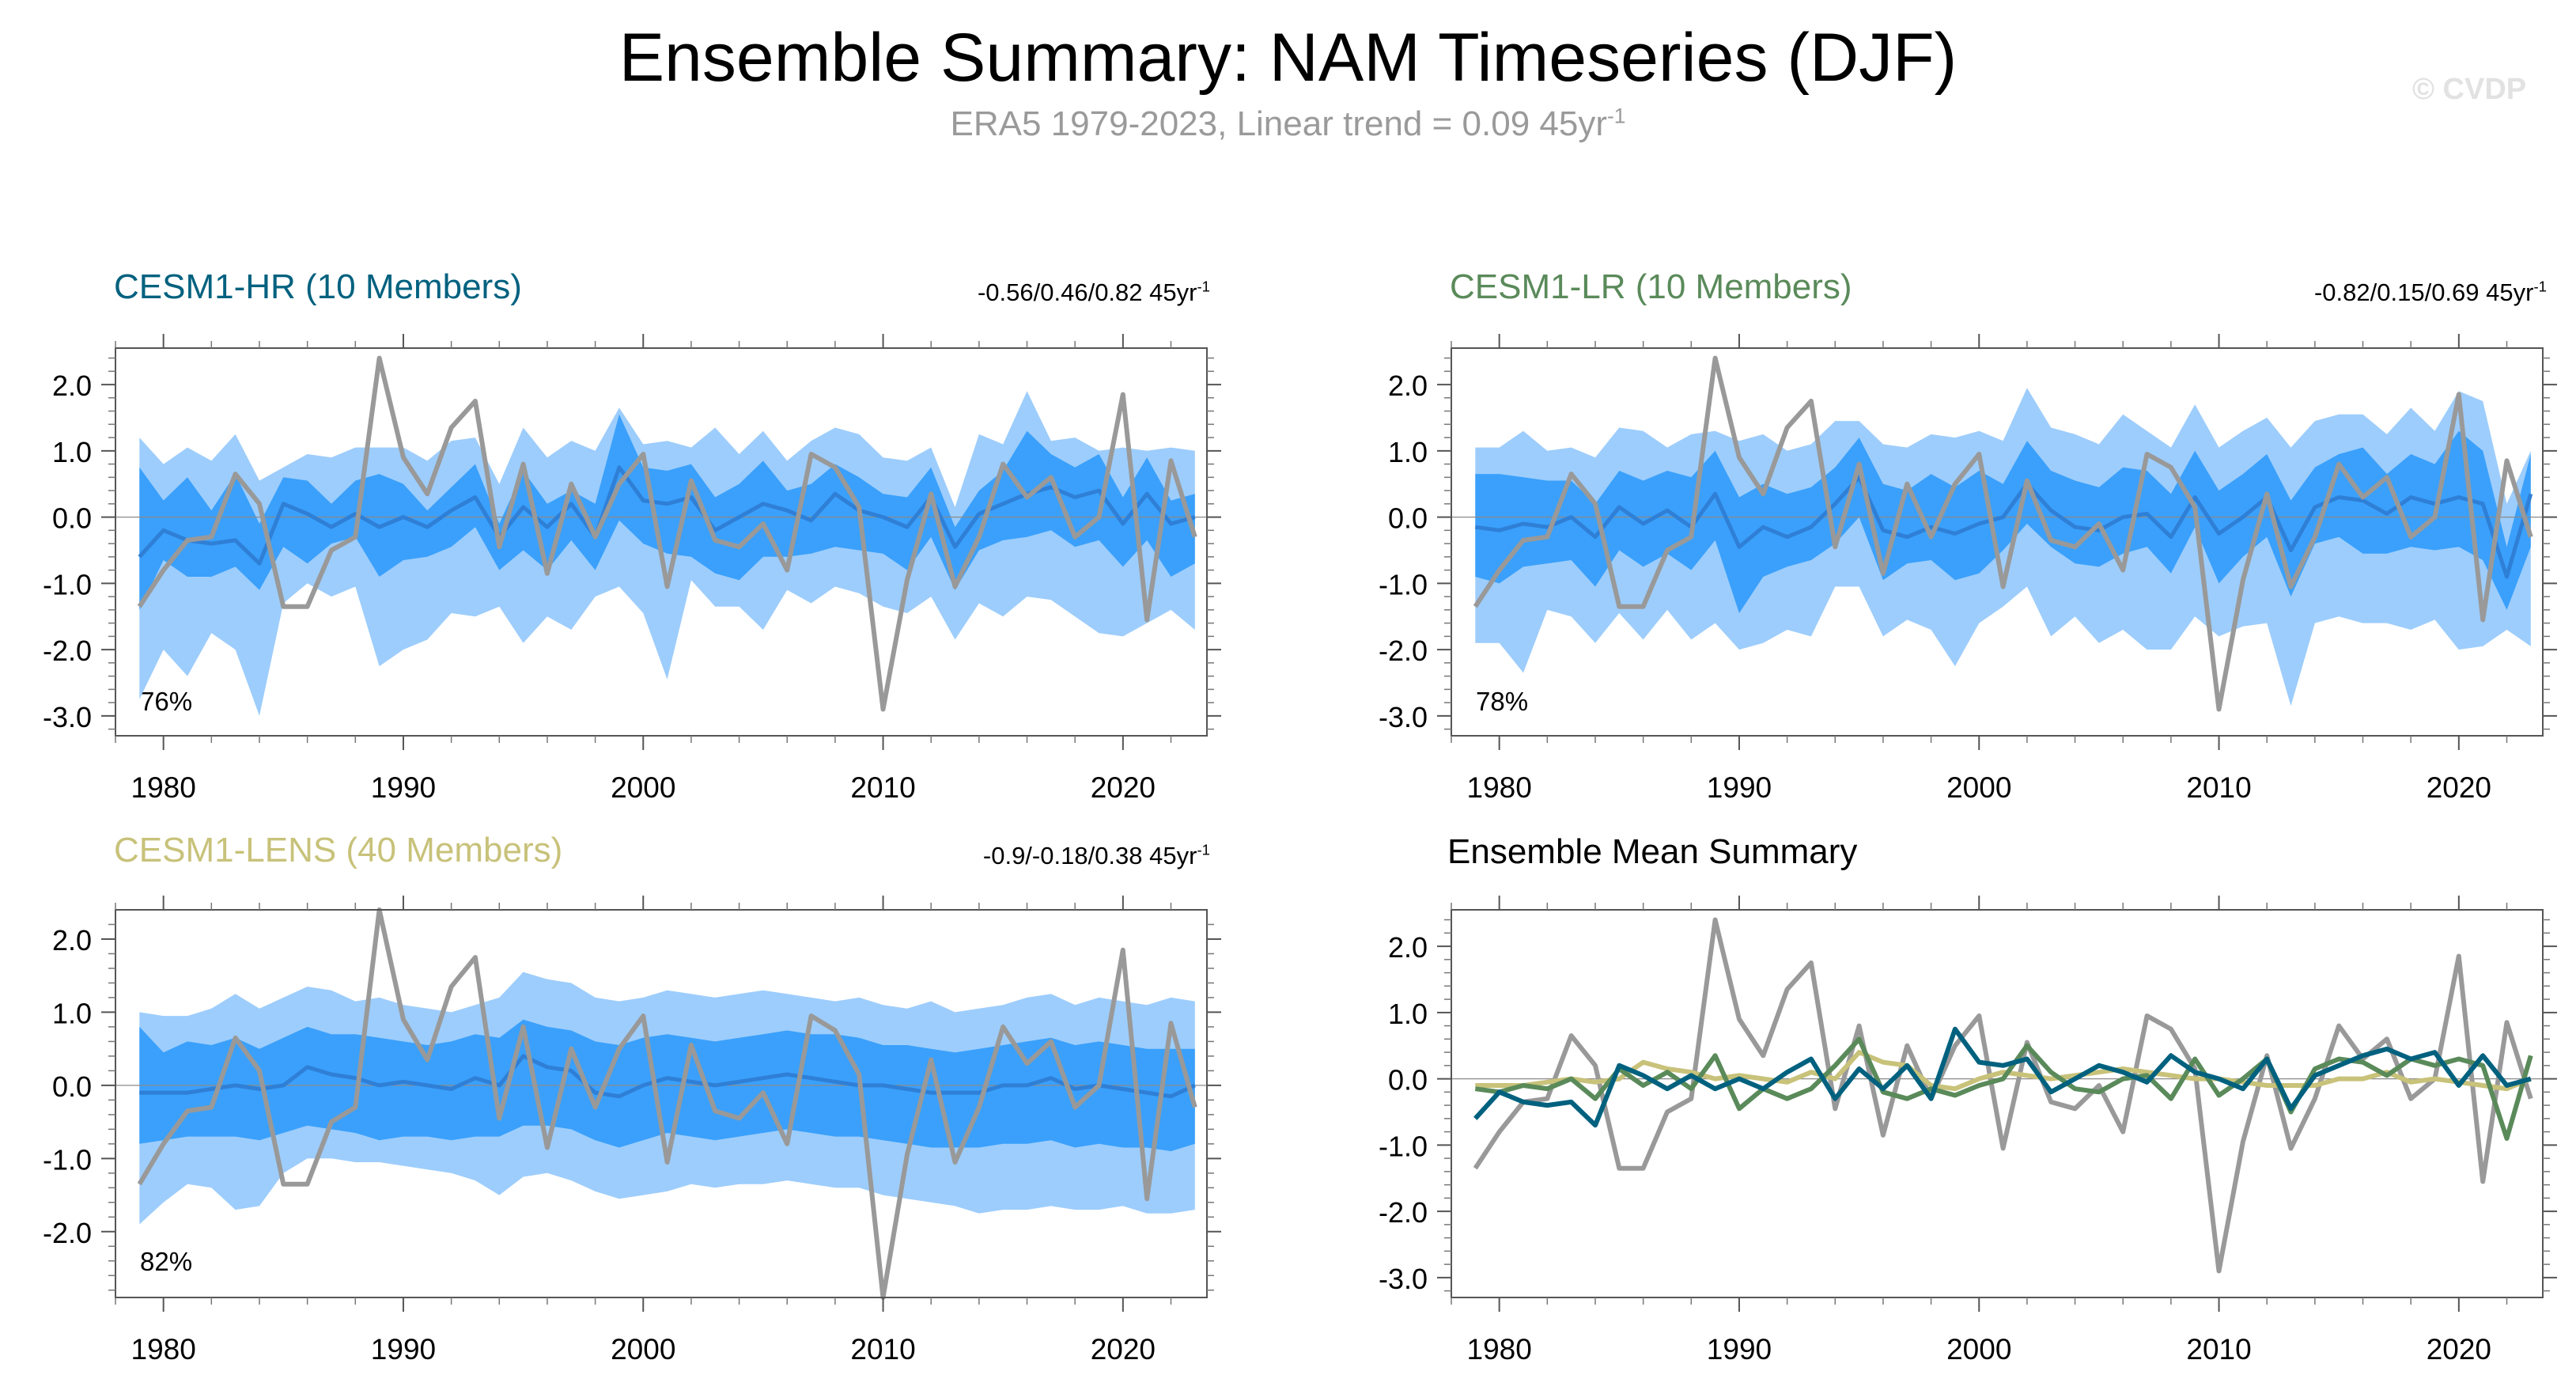 Image resolution: width=2576 pixels, height=1394 pixels. I want to click on panel-hr-inner-band, so click(667, 512).